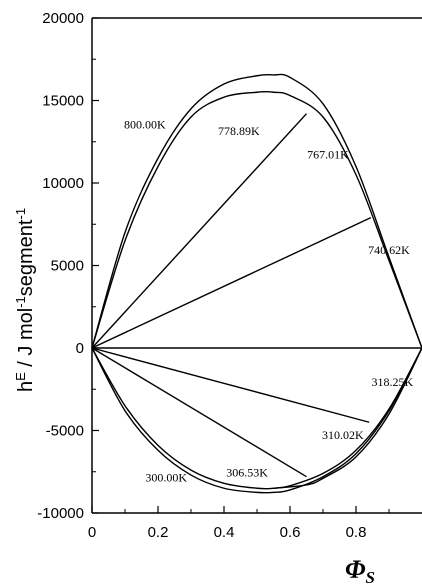 The height and width of the screenshot is (585, 422). I want to click on series-label: 300.00K, so click(166, 478).